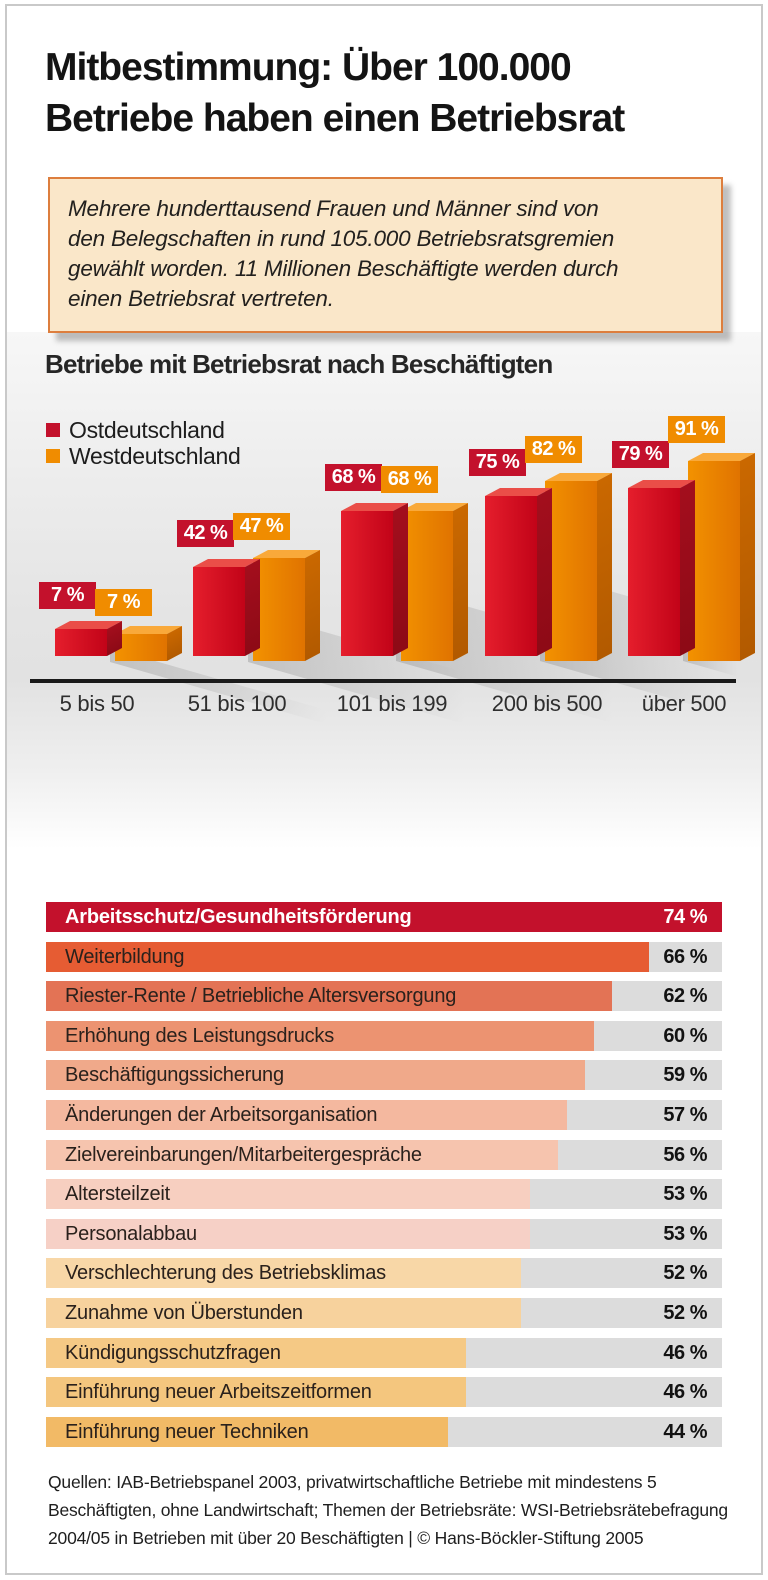  Describe the element at coordinates (200, 1035) in the screenshot. I see `topic-label: Erhöhung des Leistungsdrucks` at that location.